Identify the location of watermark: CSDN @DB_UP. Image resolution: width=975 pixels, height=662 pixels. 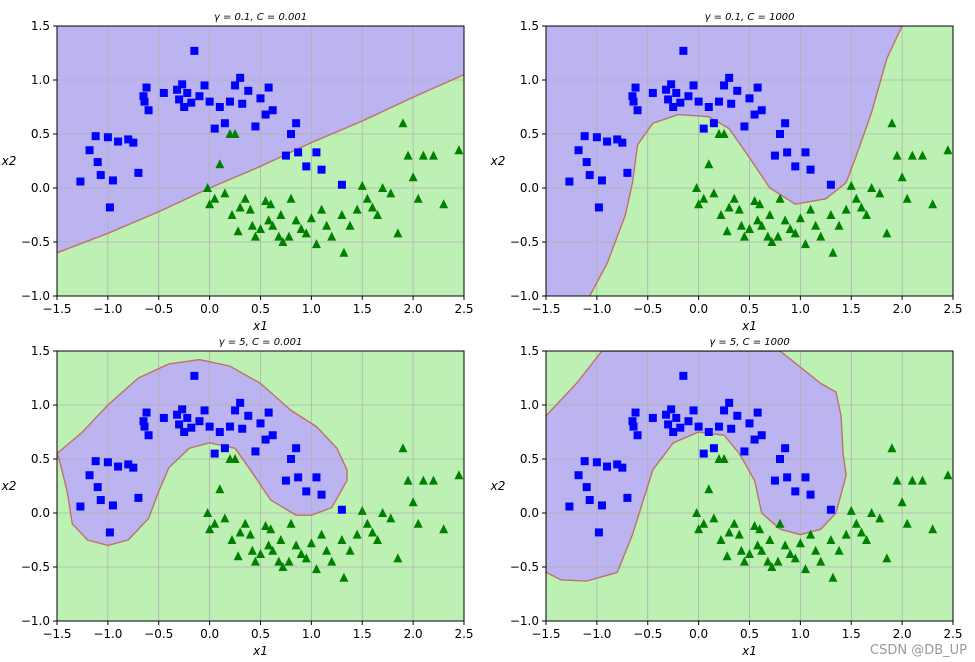
(918, 650).